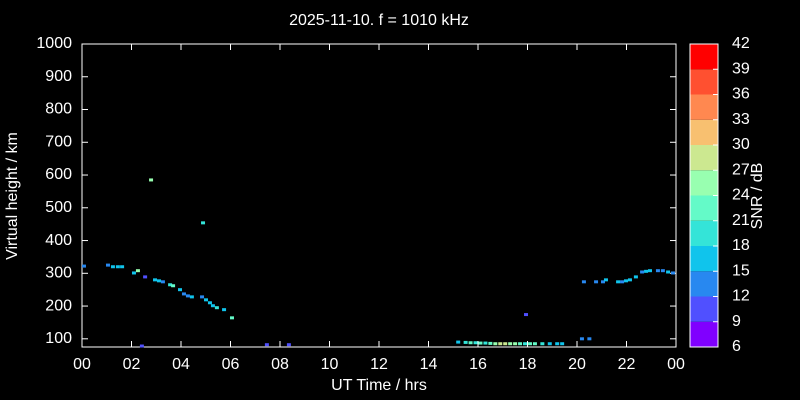 Image resolution: width=800 pixels, height=400 pixels. Describe the element at coordinates (736, 346) in the screenshot. I see `colorbar-tick-label: 6` at that location.